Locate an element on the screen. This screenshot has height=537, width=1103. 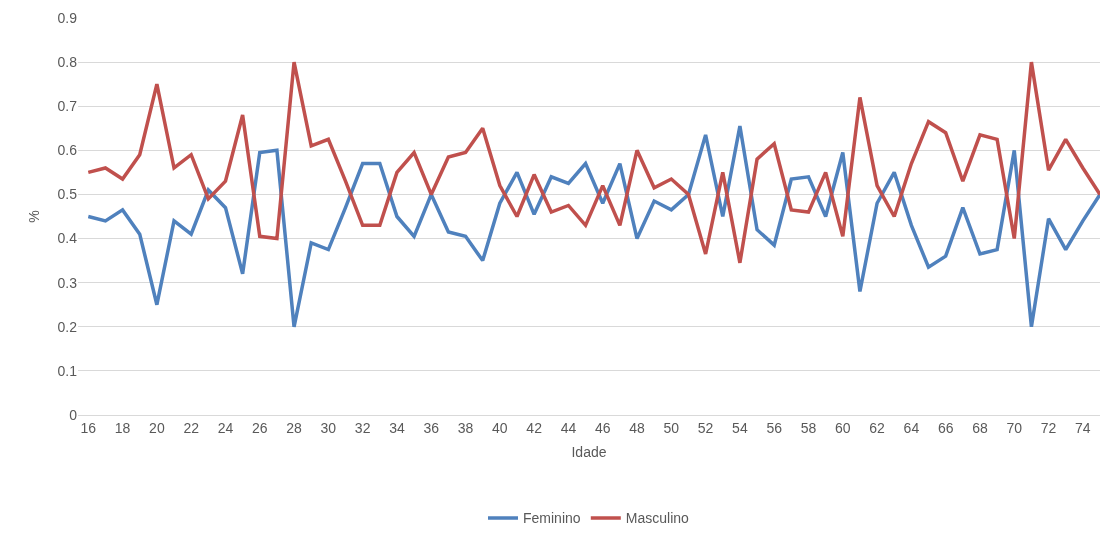
x-tick-label: 26 is located at coordinates (259, 427).